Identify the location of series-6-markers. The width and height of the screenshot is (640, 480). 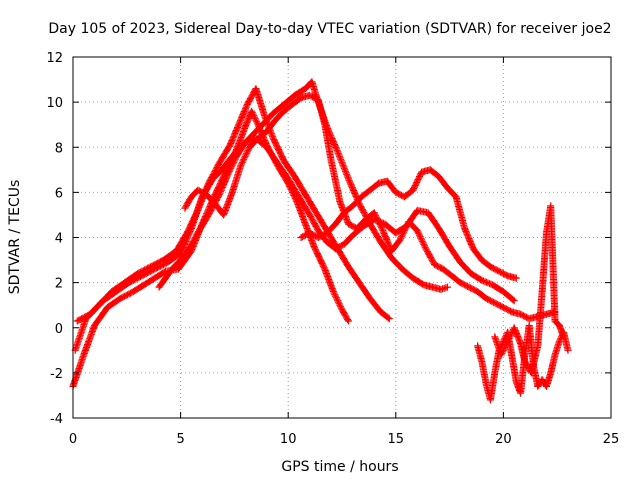
(408, 224).